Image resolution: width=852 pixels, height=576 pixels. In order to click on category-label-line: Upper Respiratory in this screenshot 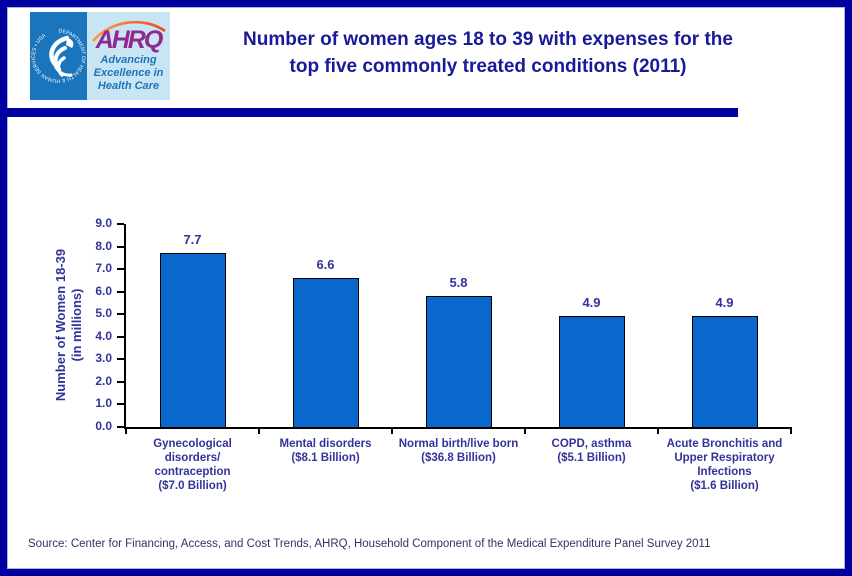, I will do `click(724, 458)`.